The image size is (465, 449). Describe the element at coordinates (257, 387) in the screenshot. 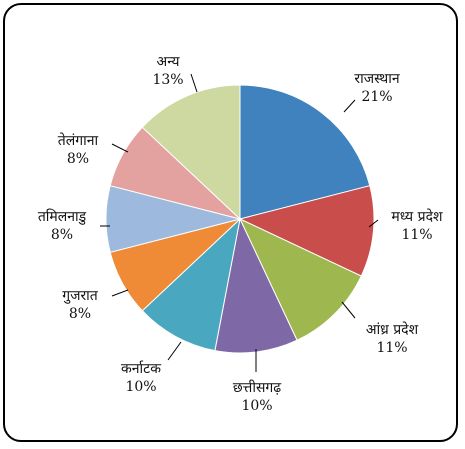

I see `slice-category-label: छत्तीसगढ़` at that location.